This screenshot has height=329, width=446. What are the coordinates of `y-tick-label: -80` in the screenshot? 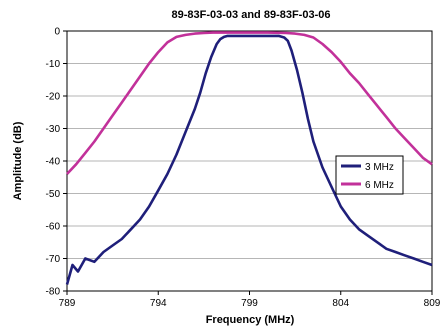 It's located at (53, 292).